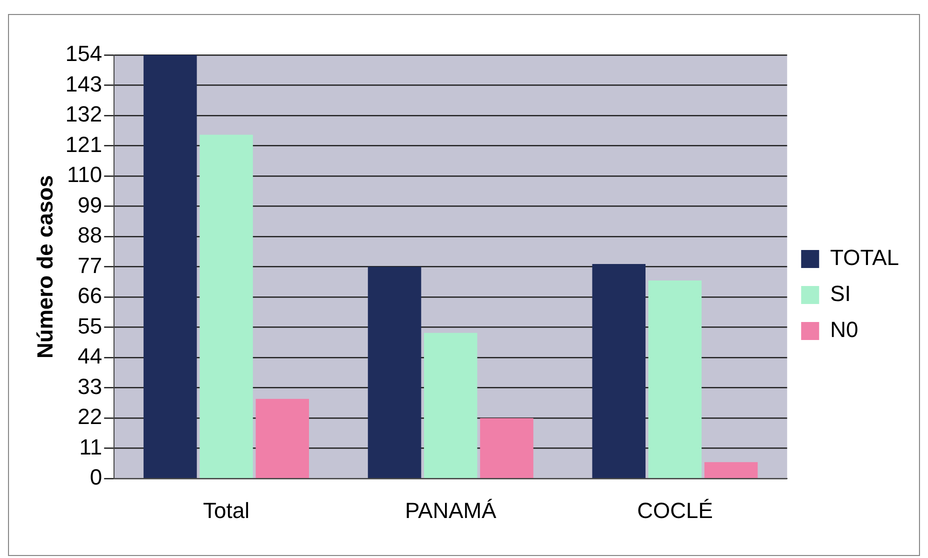 This screenshot has height=558, width=928. What do you see at coordinates (90, 447) in the screenshot?
I see `y-tick-label: 11` at bounding box center [90, 447].